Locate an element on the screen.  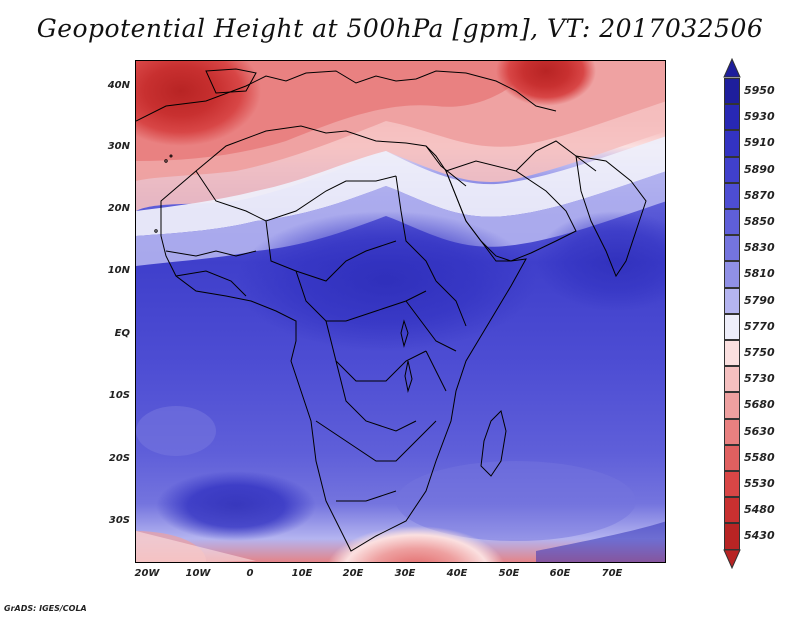
x-axis-label: 20W is located at coordinates (147, 573).